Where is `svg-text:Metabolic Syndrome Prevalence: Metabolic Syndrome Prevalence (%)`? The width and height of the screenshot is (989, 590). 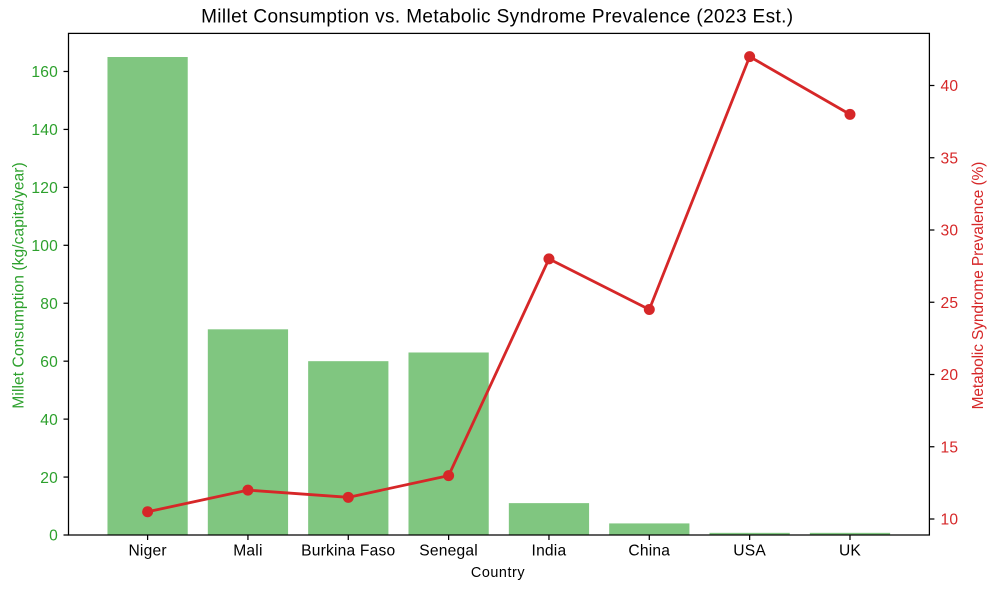 svg-text:Metabolic Syndrome Prevalence: Metabolic Syndrome Prevalence (%) is located at coordinates (978, 286).